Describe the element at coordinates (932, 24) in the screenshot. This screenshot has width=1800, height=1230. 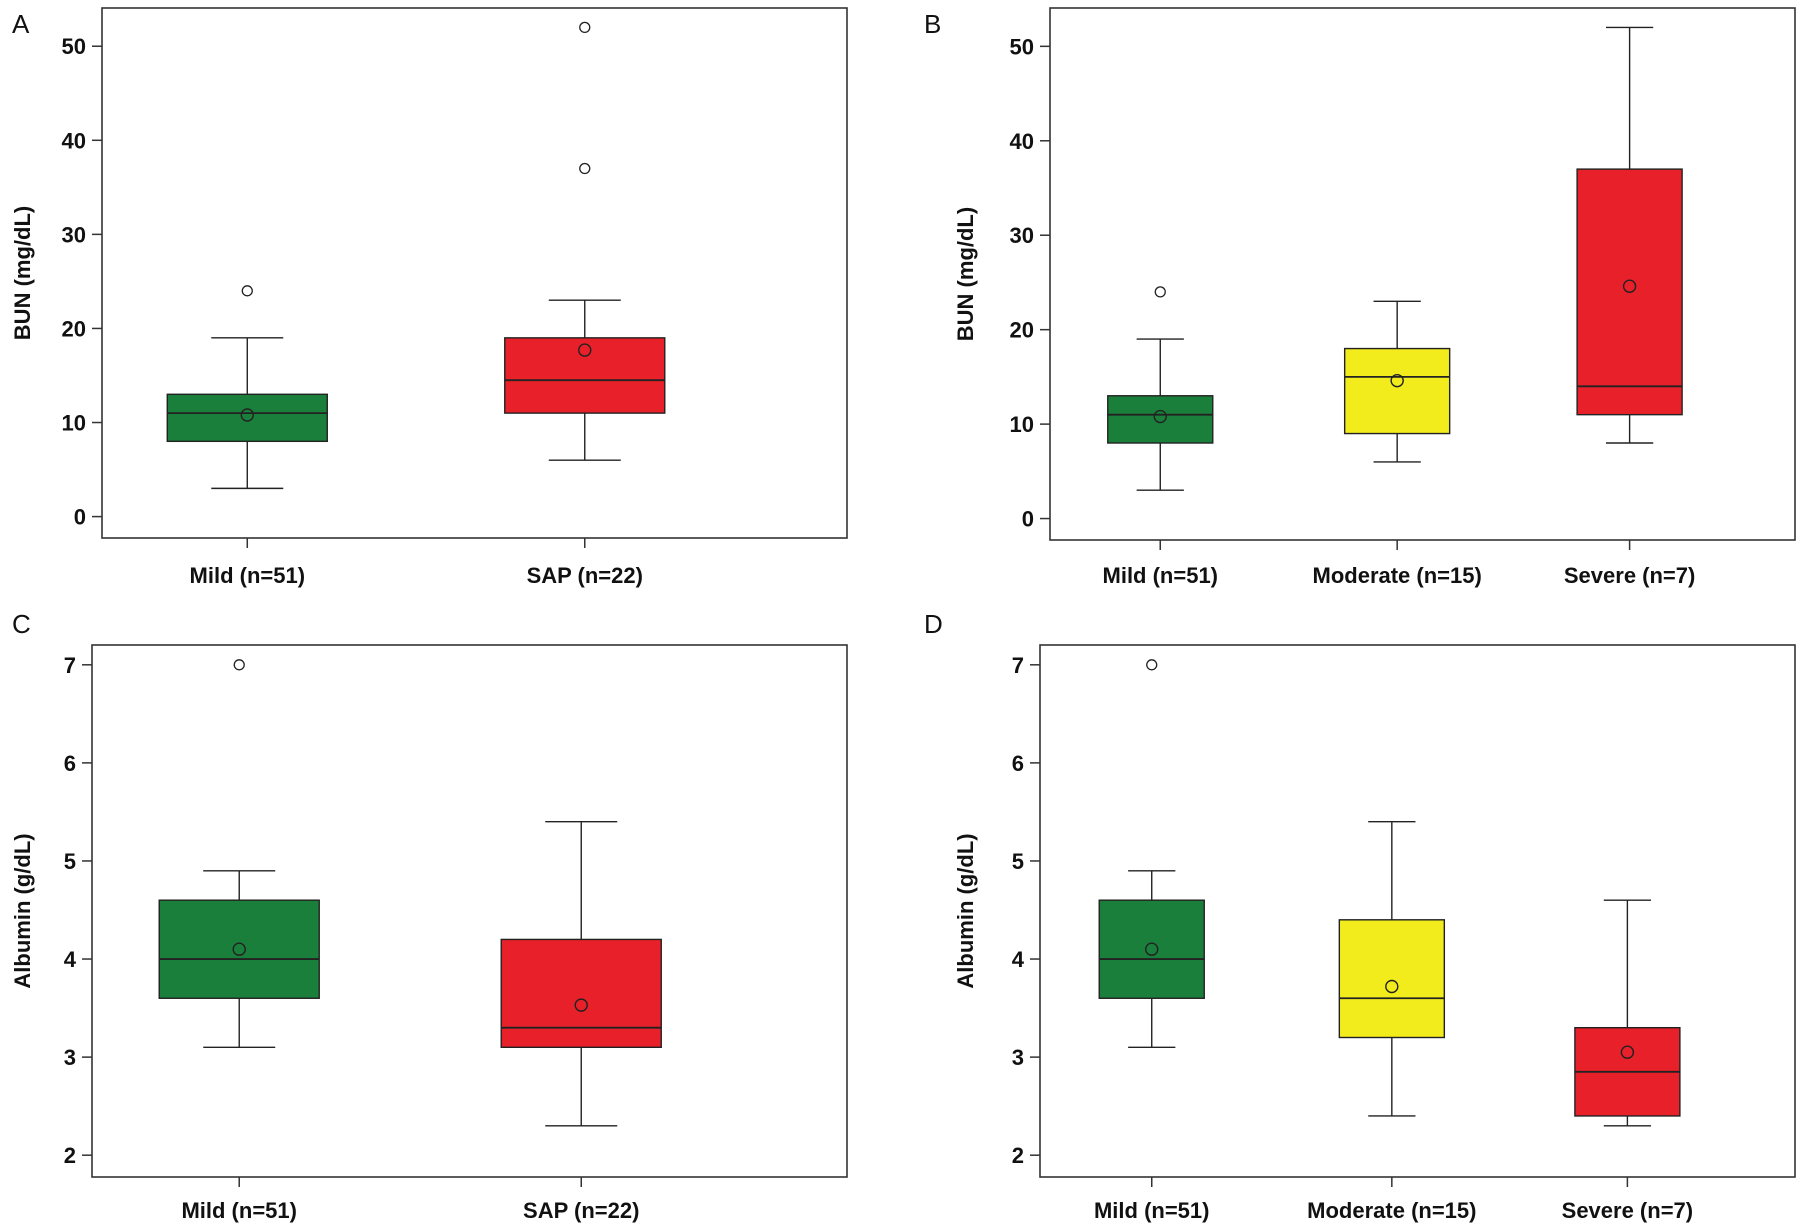
I see `panel-b-letter: B` at that location.